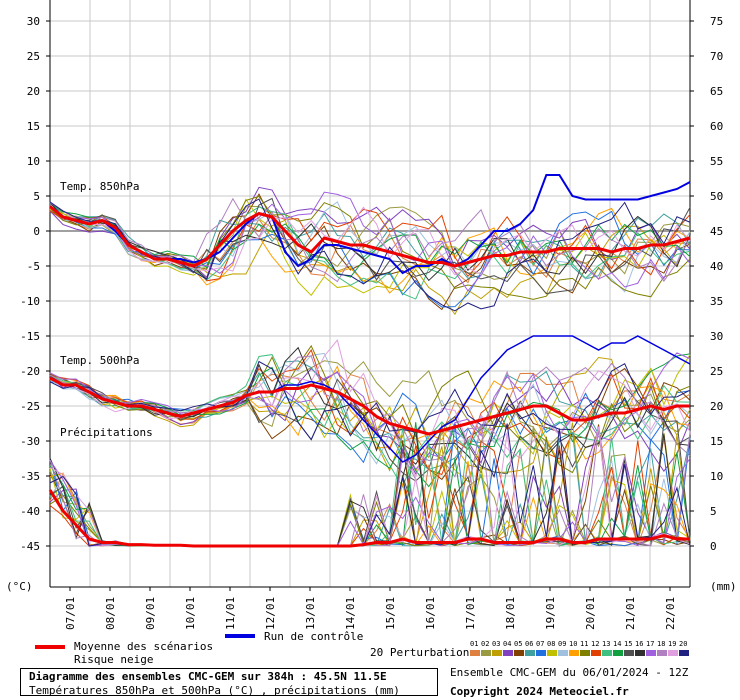  I want to click on right-tick-label: 0, so click(713, 546).